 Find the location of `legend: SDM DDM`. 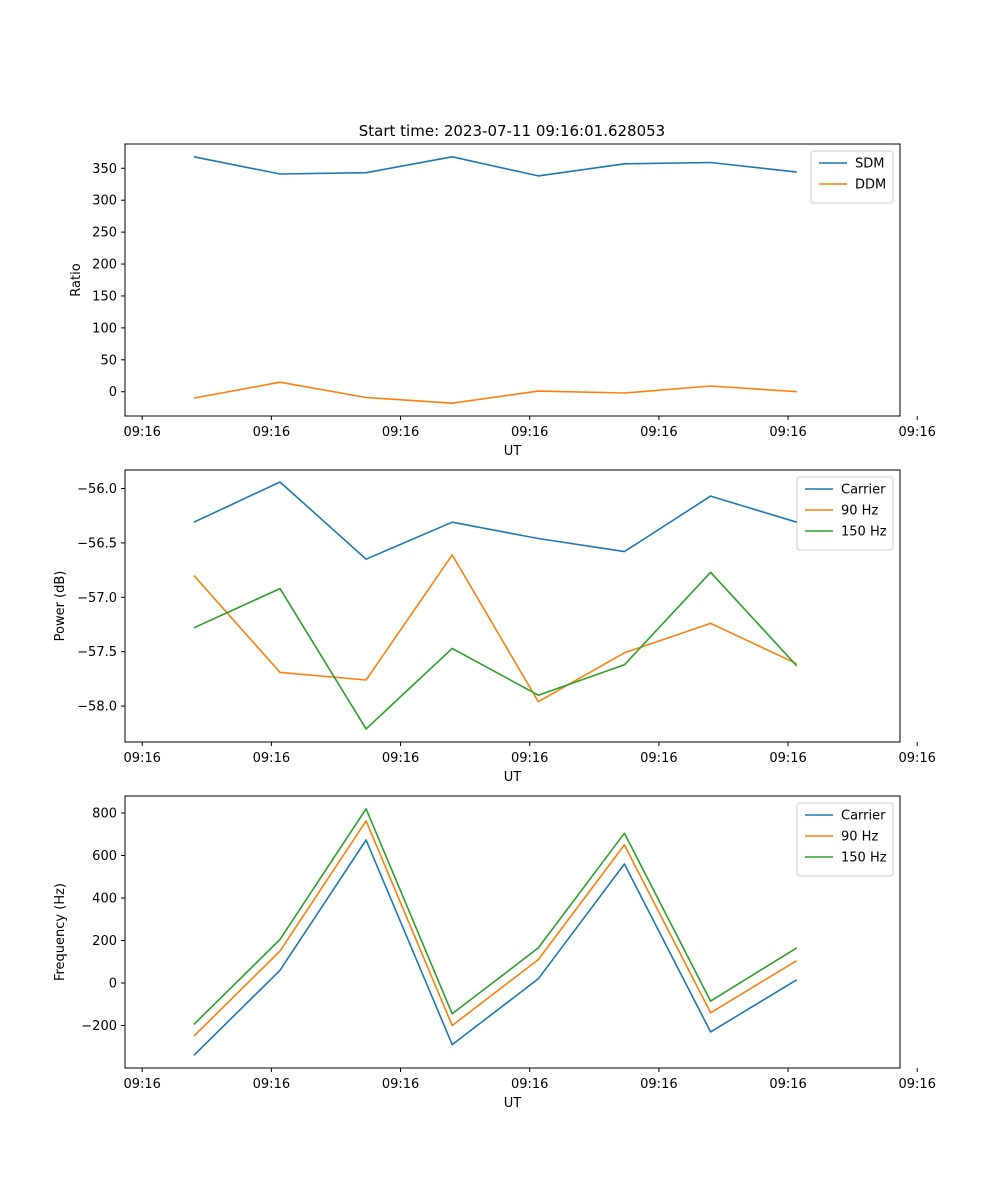

legend: SDM DDM is located at coordinates (852, 177).